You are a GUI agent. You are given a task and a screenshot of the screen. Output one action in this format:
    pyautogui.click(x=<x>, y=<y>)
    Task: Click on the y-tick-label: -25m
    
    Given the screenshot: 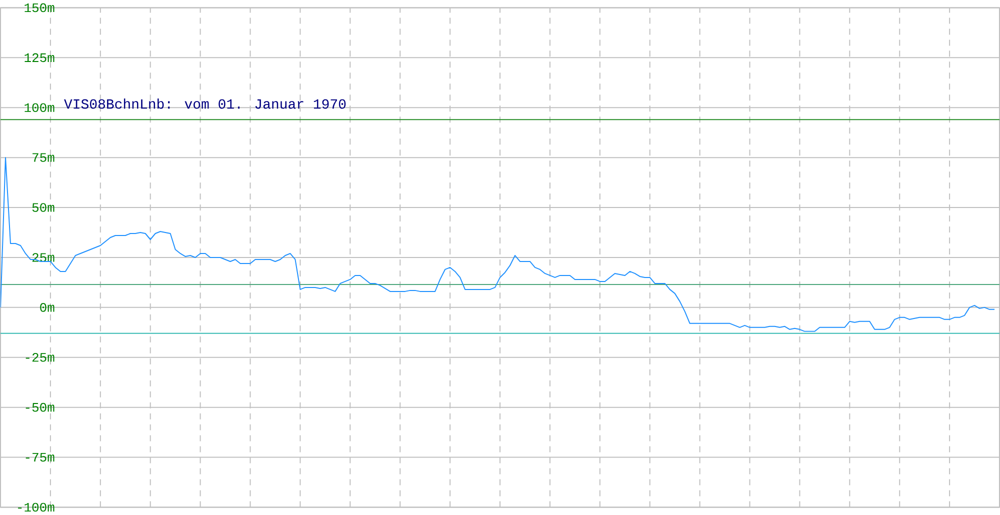 What is the action you would take?
    pyautogui.click(x=40, y=357)
    